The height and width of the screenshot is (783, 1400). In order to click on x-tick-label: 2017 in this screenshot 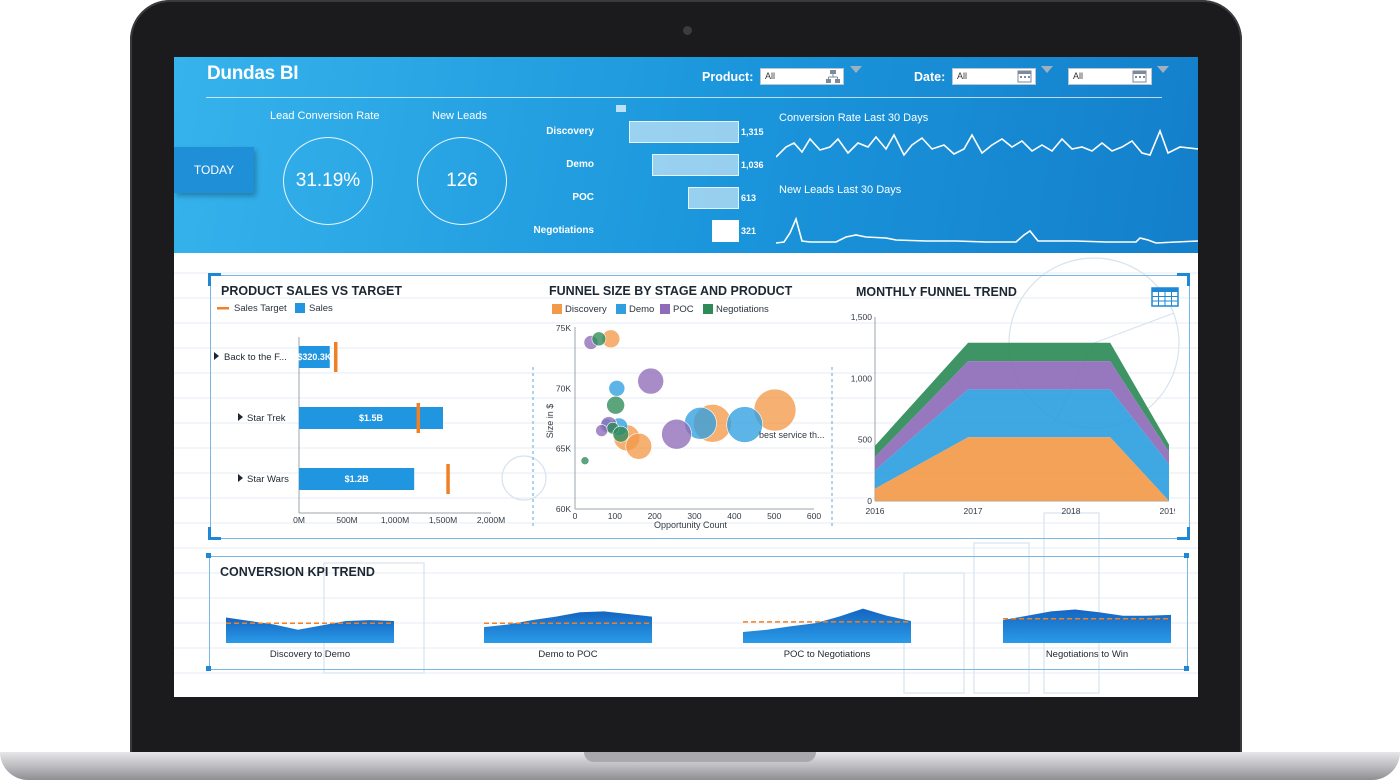, I will do `click(973, 511)`.